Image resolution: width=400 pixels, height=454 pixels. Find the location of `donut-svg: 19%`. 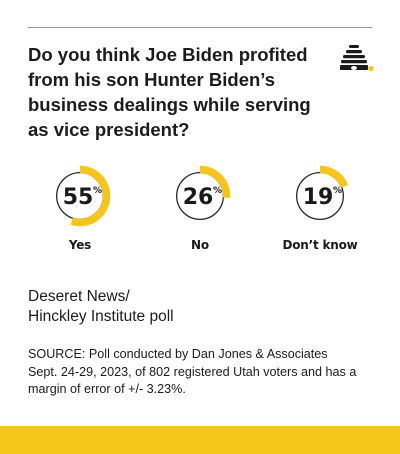

donut-svg: 19% is located at coordinates (320, 196).